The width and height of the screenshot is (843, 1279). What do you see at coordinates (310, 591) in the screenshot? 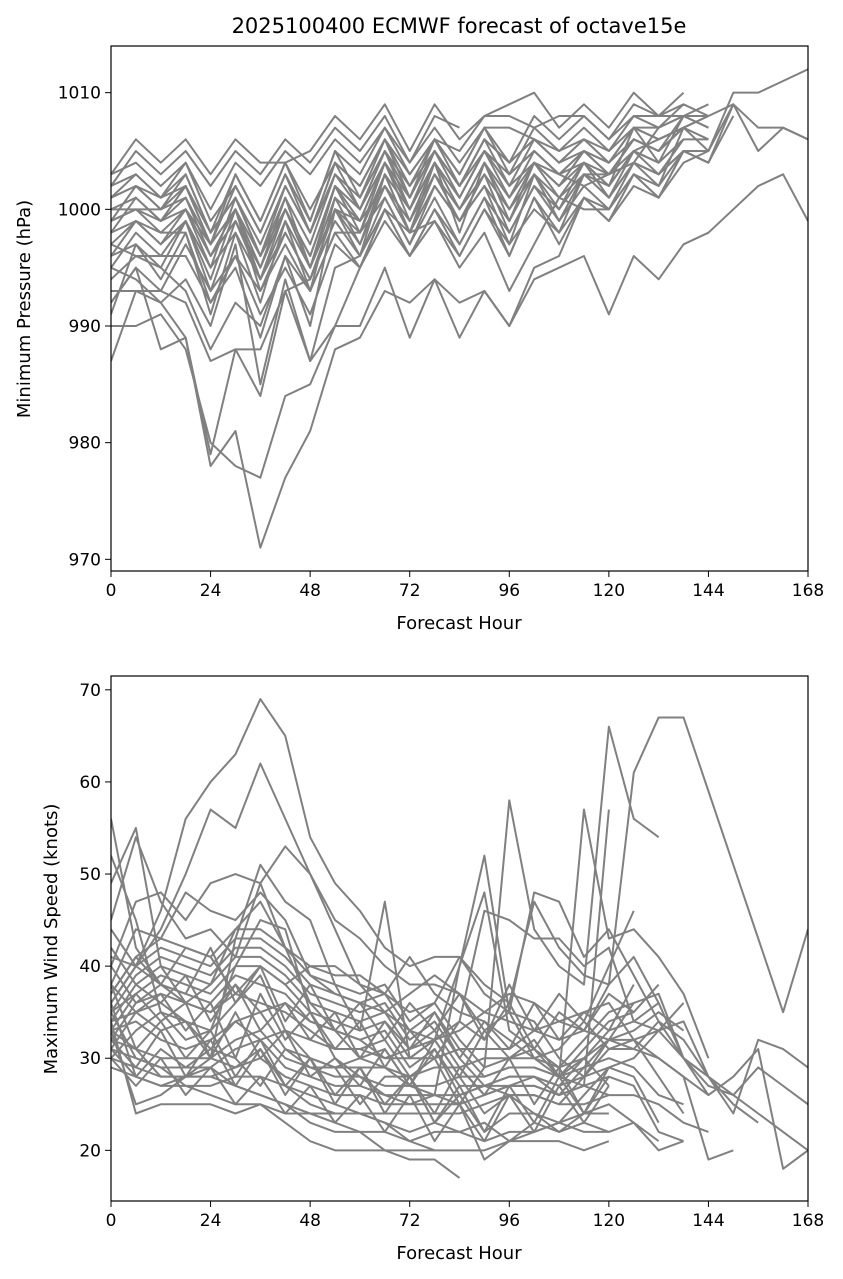
I see `pressure-x-tick-label: 48` at bounding box center [310, 591].